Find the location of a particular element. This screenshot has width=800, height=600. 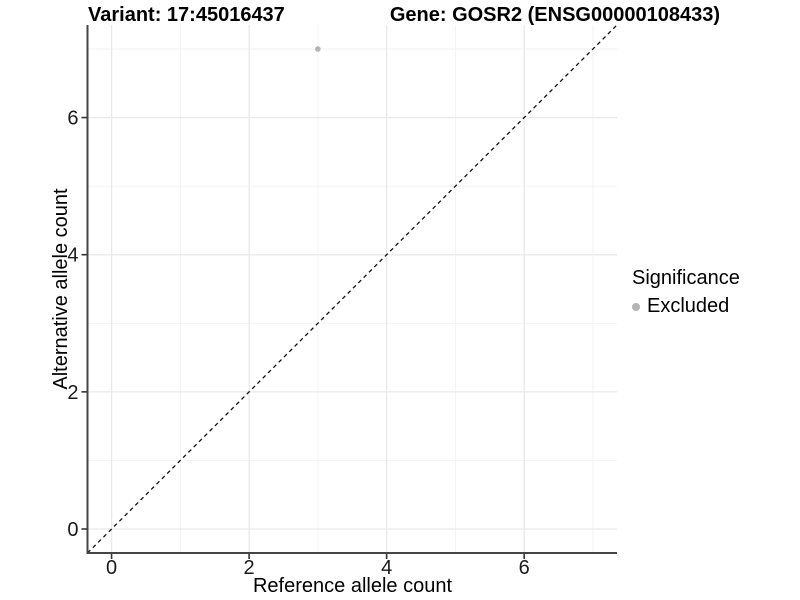

legend-item-label: Excluded is located at coordinates (688, 306).